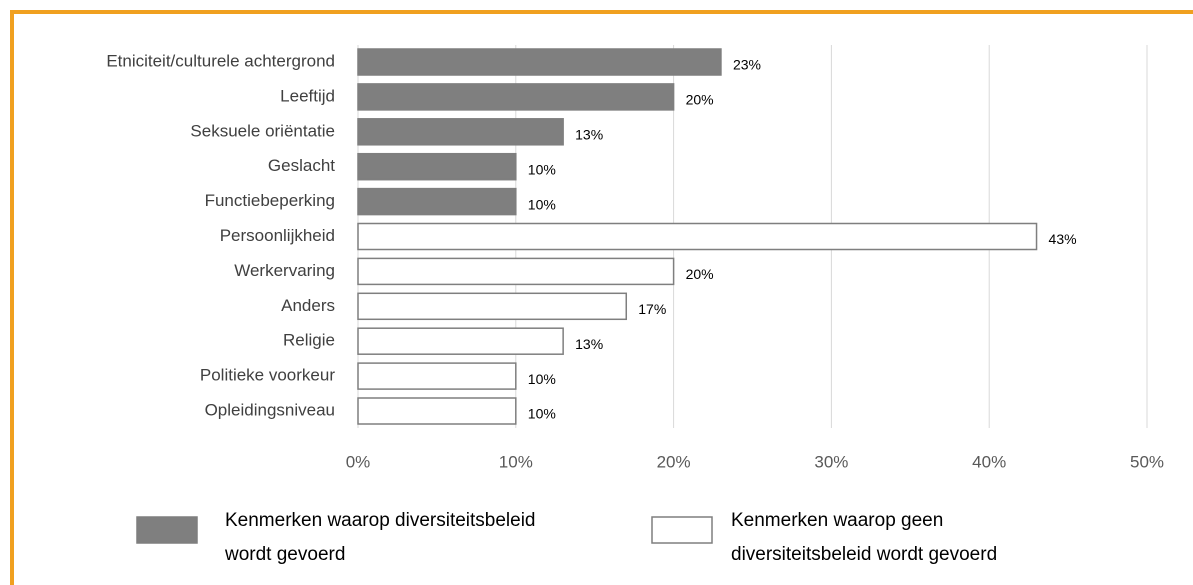  I want to click on y-tick-label: Anders, so click(308, 305).